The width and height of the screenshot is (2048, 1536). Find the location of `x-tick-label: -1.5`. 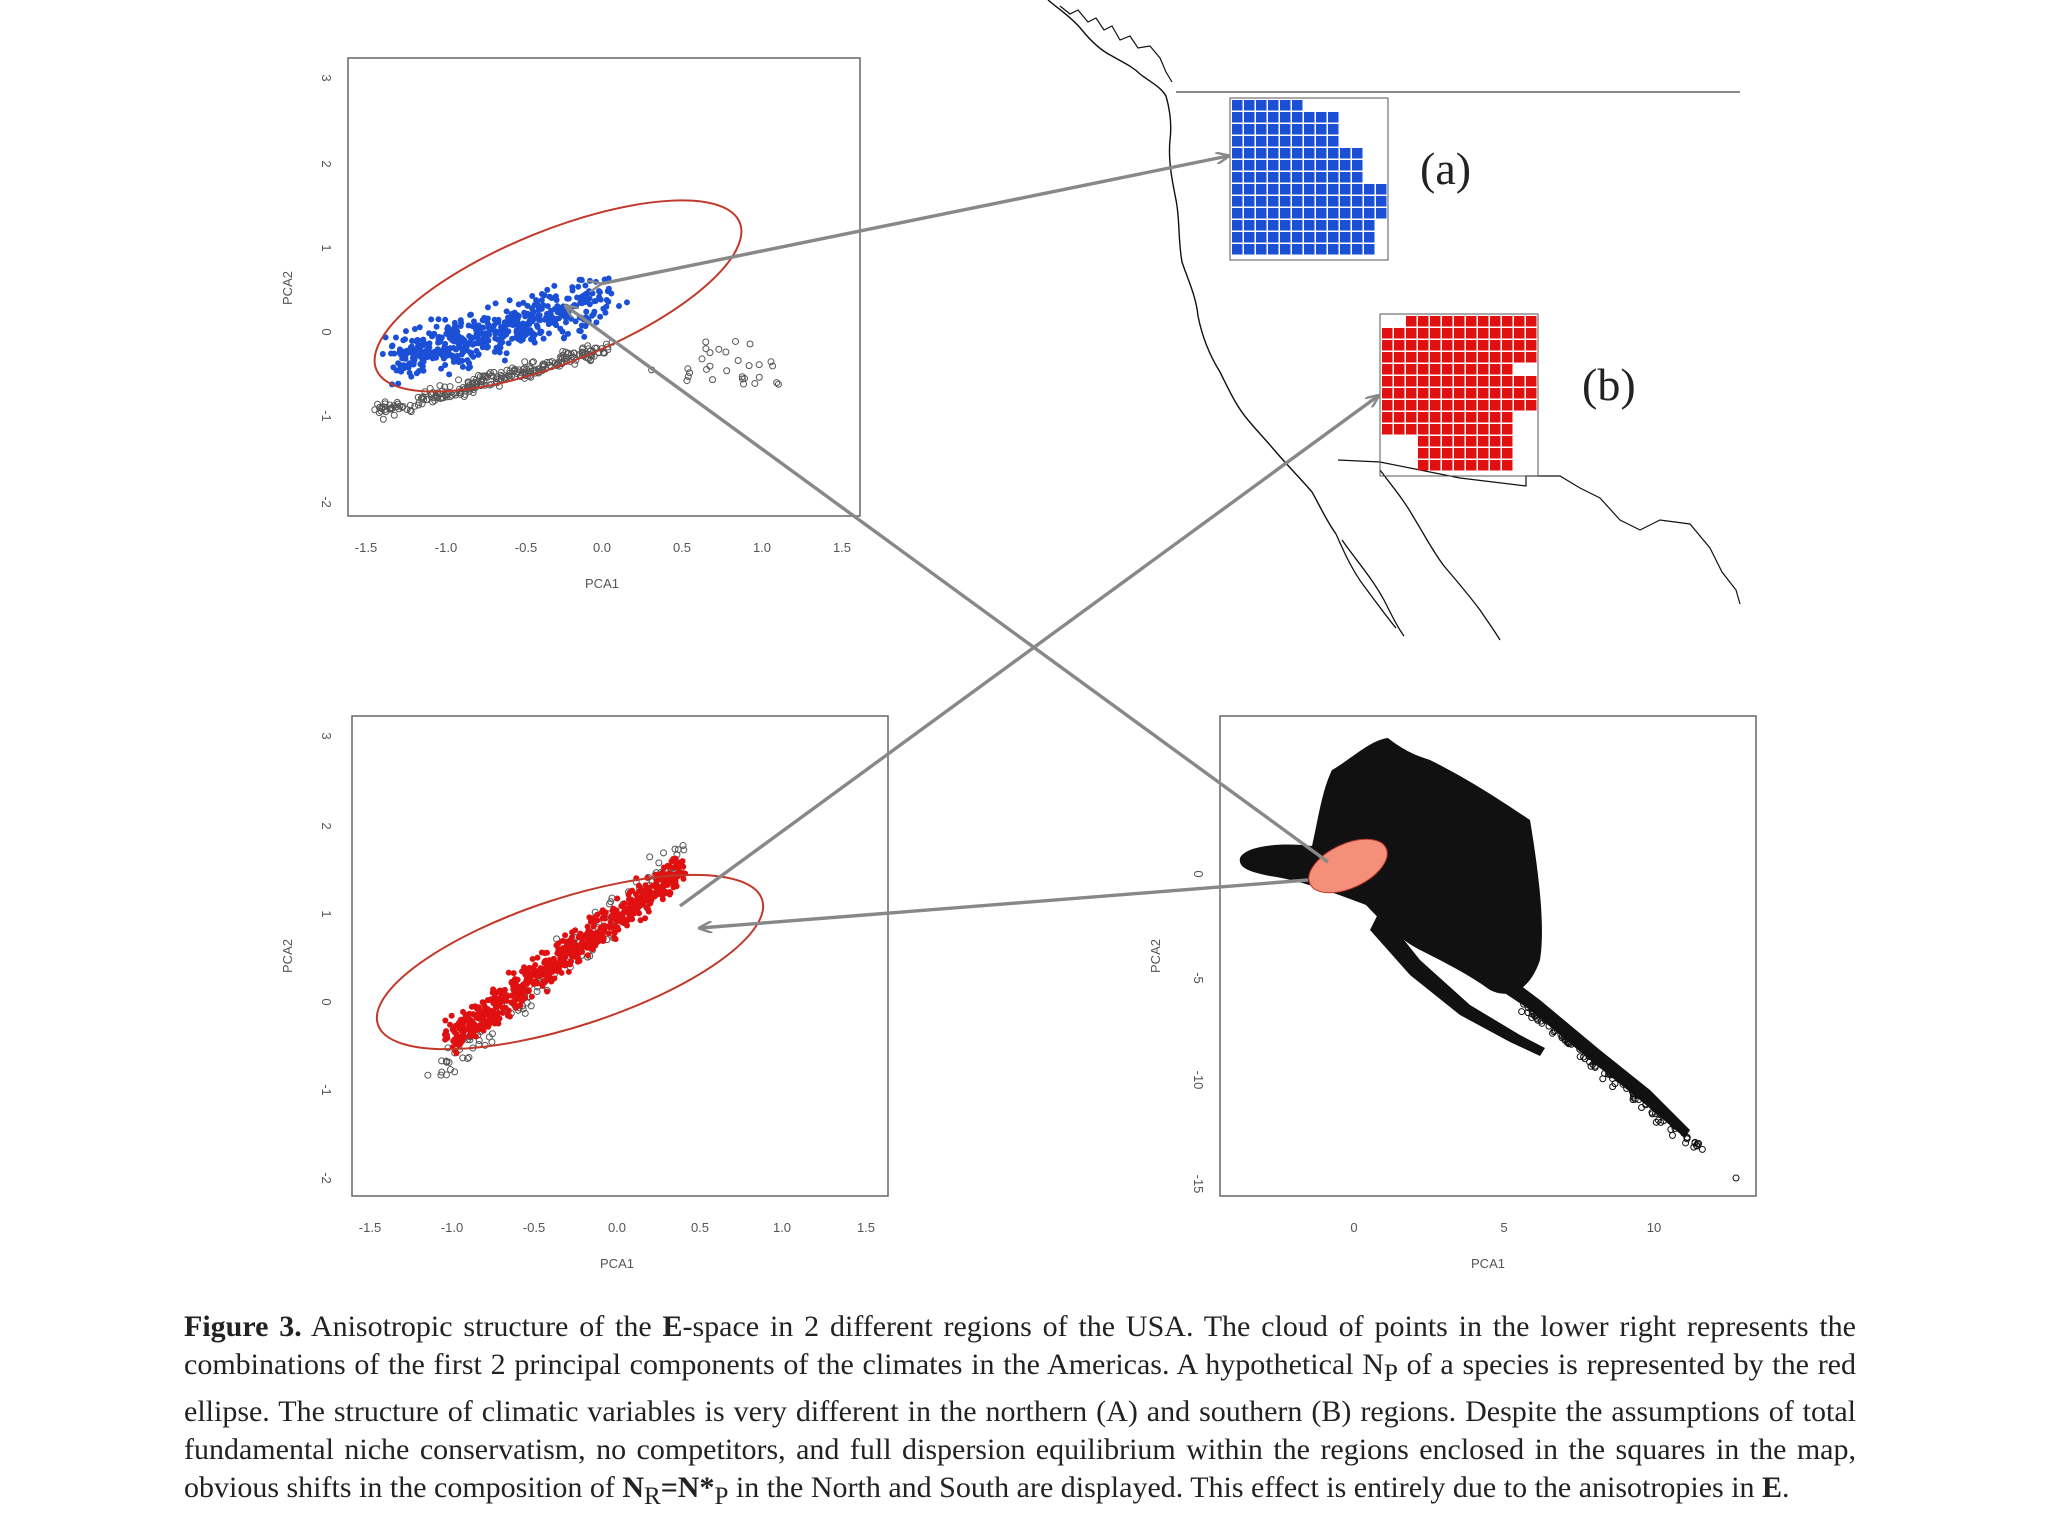

x-tick-label: -1.5 is located at coordinates (366, 547).